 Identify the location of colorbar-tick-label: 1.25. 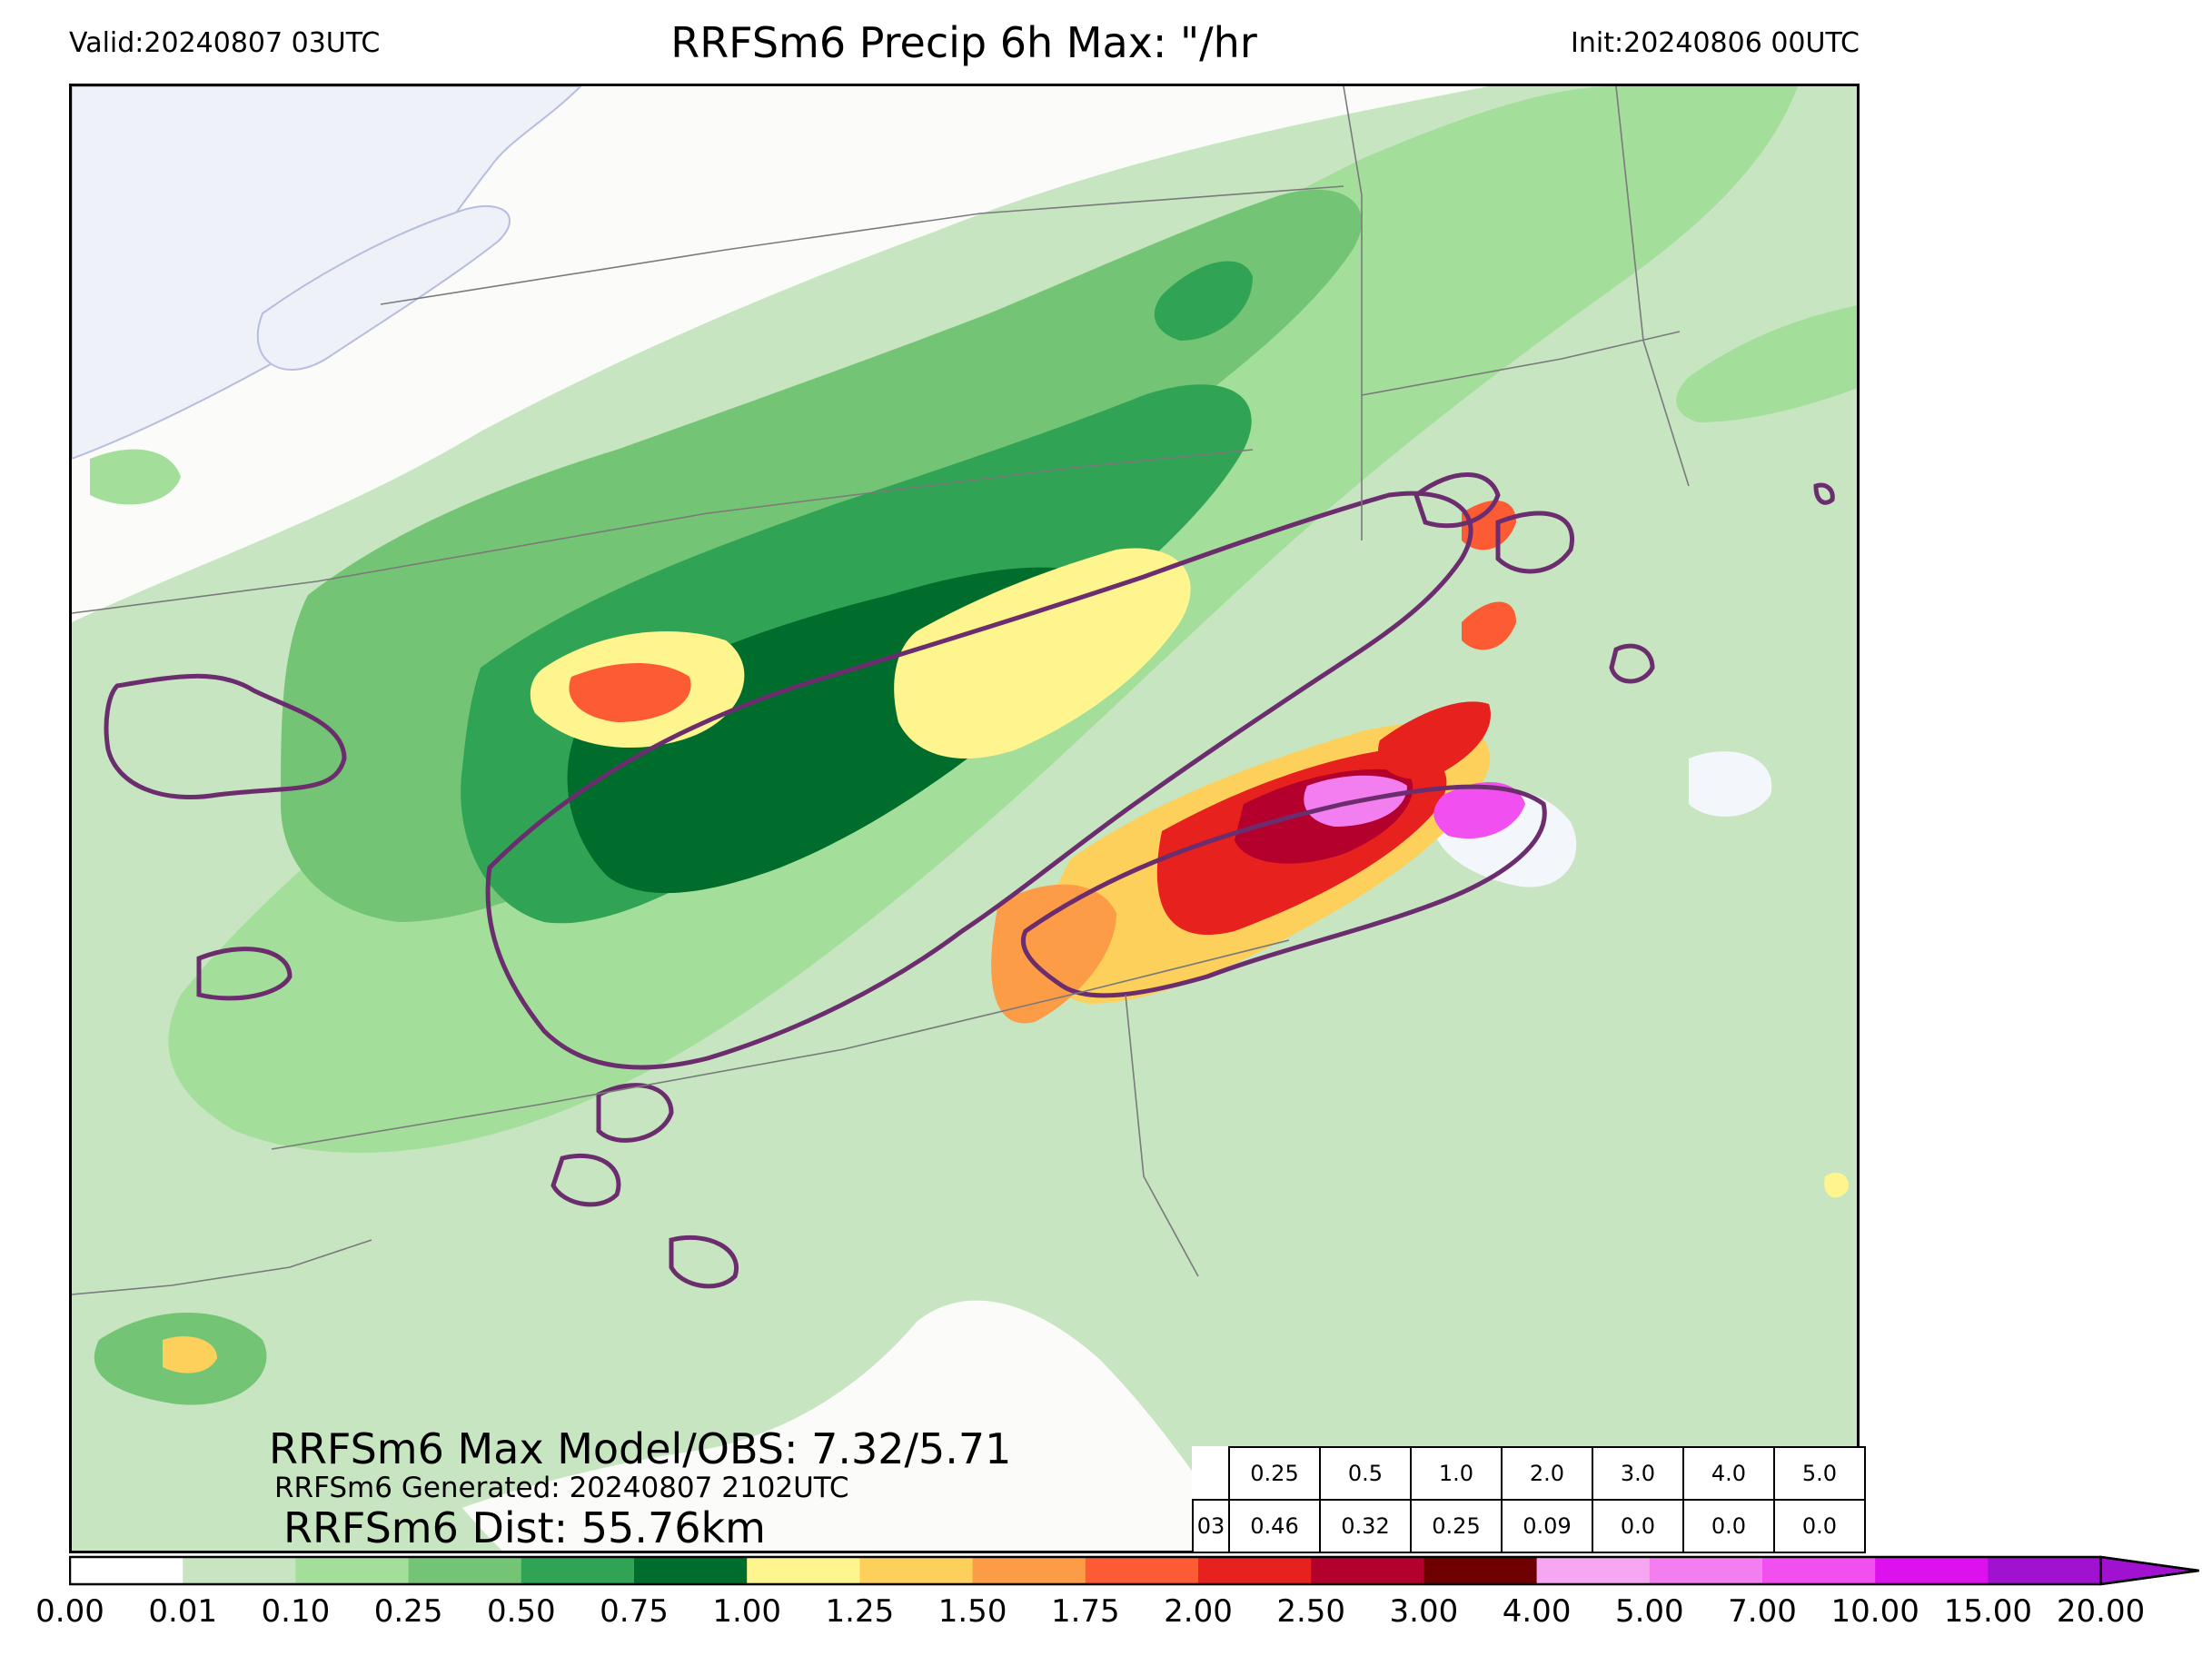
(860, 1611).